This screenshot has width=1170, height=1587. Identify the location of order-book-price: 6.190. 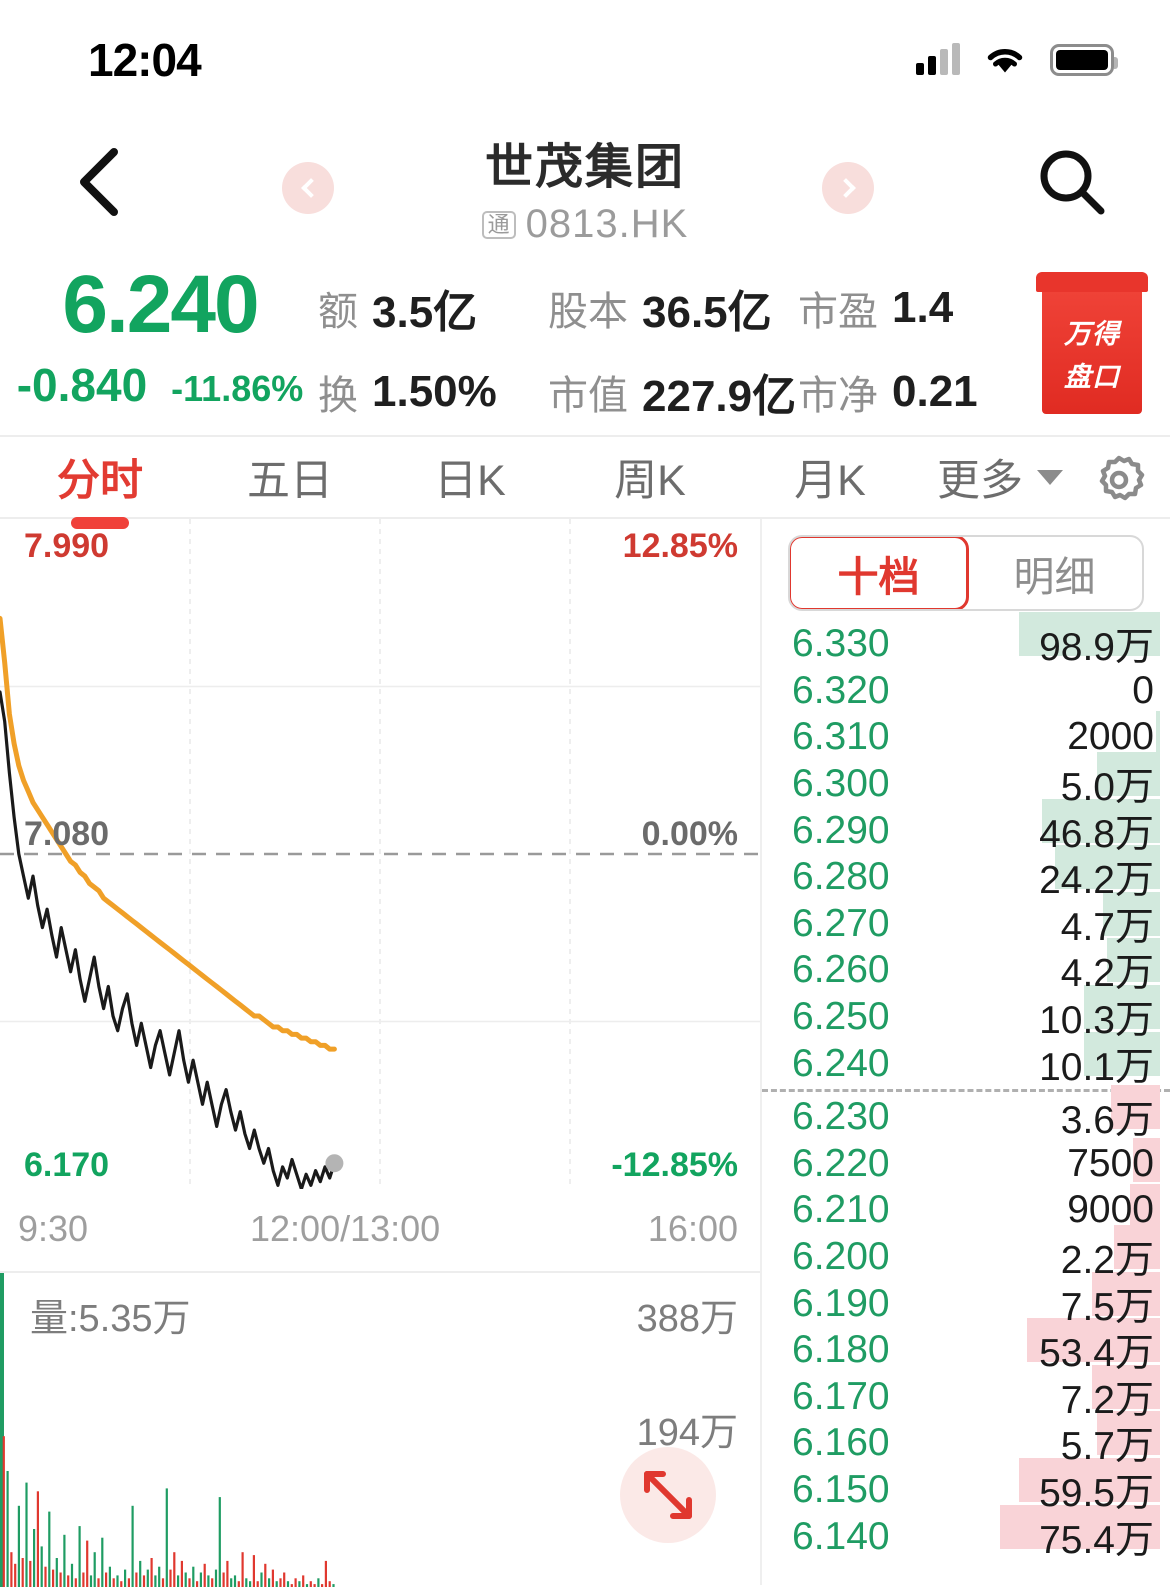
(841, 1304).